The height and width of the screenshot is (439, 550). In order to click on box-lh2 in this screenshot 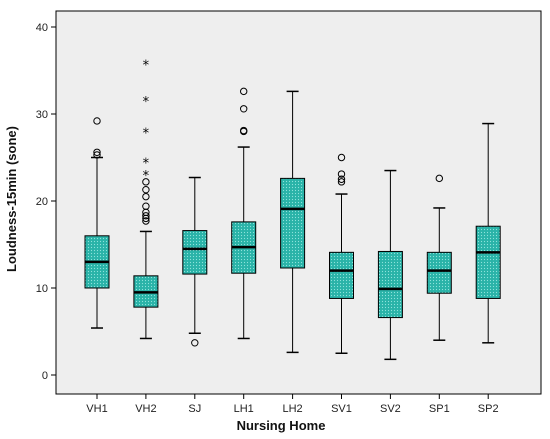, I will do `click(293, 222)`.